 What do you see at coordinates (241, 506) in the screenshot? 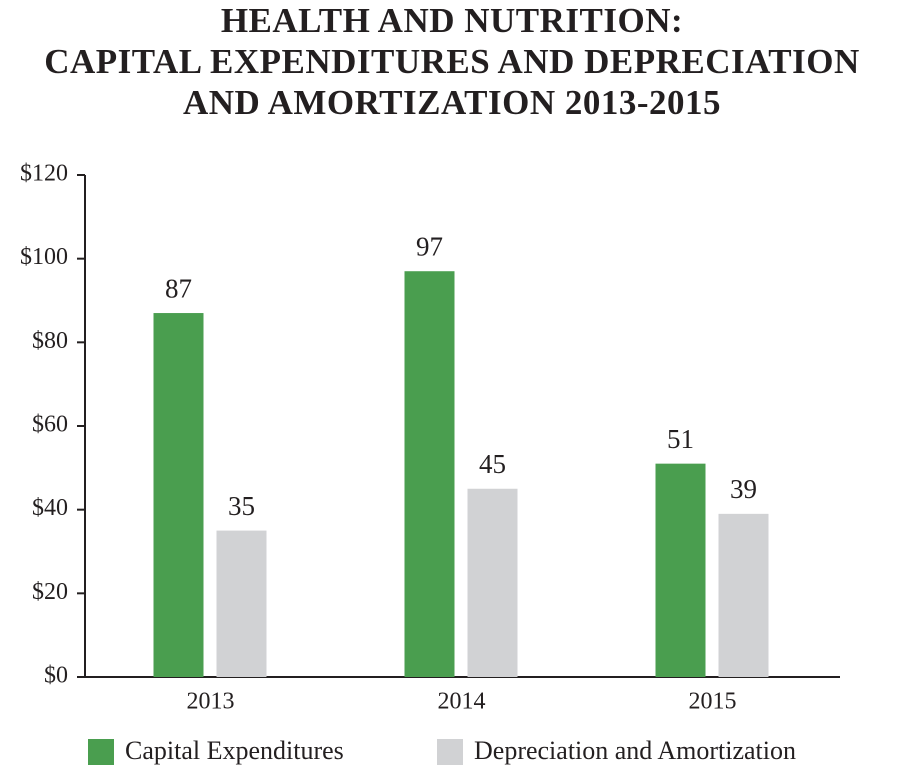
I see `value-label: 35` at bounding box center [241, 506].